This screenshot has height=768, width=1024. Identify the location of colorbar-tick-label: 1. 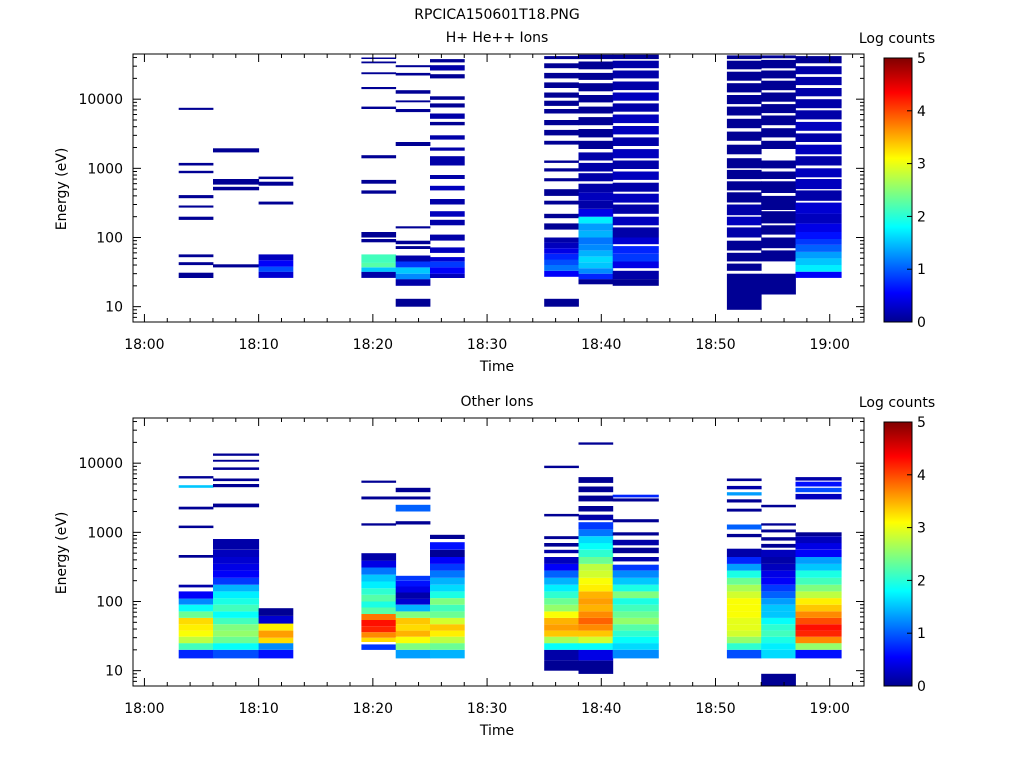
(921, 270).